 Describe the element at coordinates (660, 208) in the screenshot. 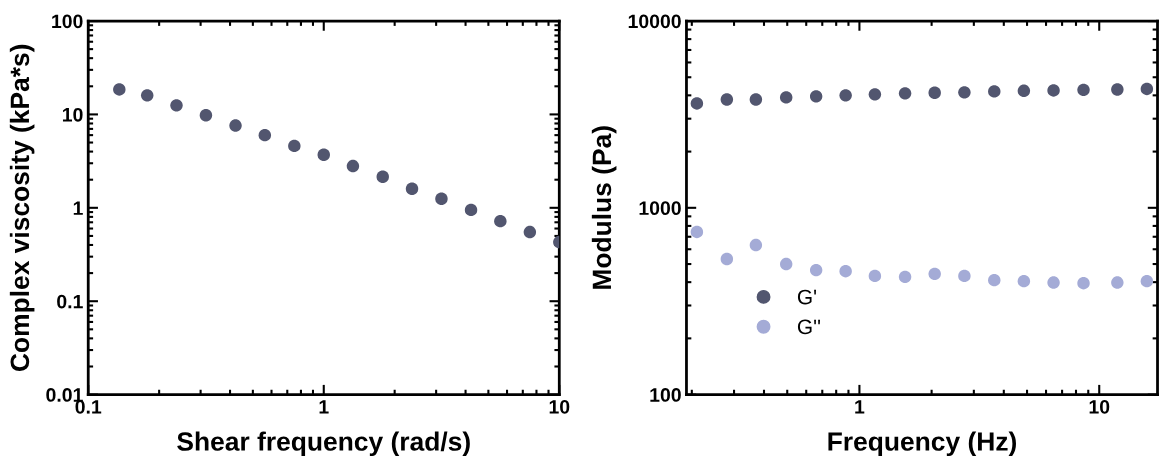

I see `y-tick-label: 1000` at that location.